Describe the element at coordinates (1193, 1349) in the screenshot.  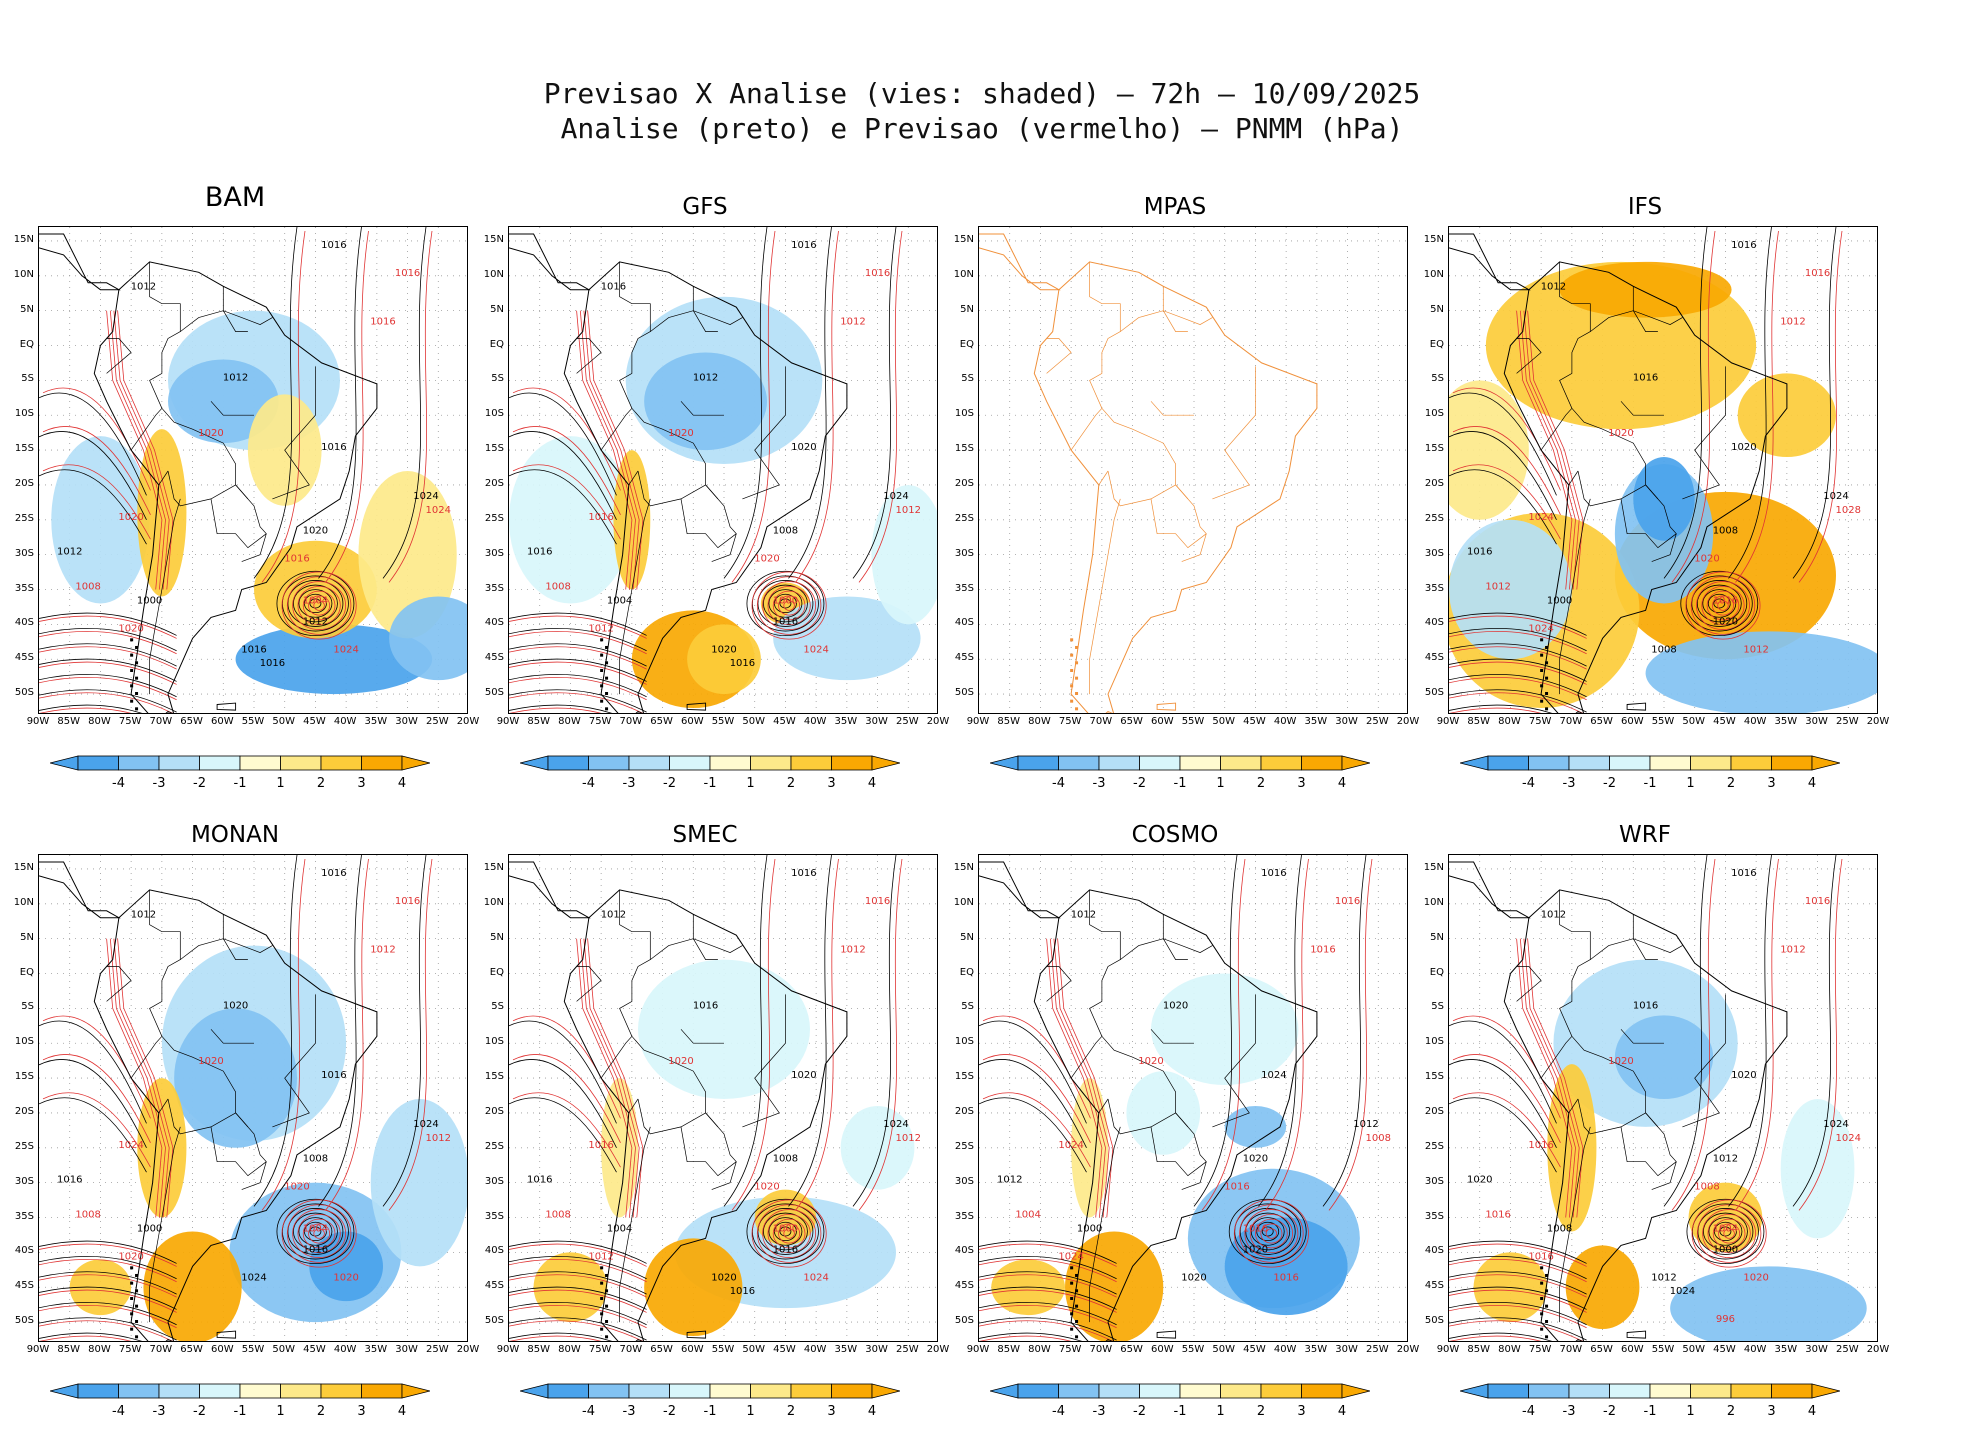
I see `lon-tick-label: 55W` at that location.